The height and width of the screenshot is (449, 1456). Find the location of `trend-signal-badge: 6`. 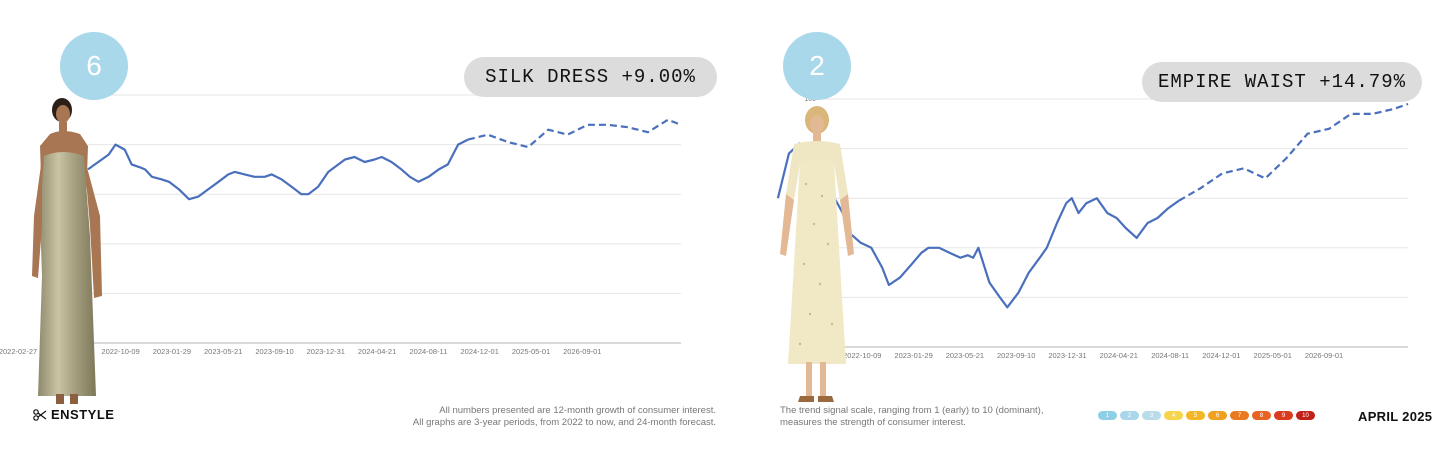

trend-signal-badge: 6 is located at coordinates (94, 66).